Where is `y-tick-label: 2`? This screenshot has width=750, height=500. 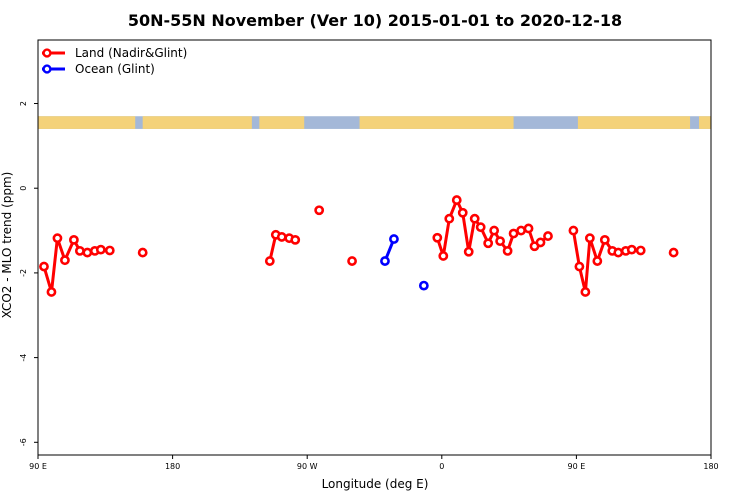 y-tick-label: 2 is located at coordinates (23, 103).